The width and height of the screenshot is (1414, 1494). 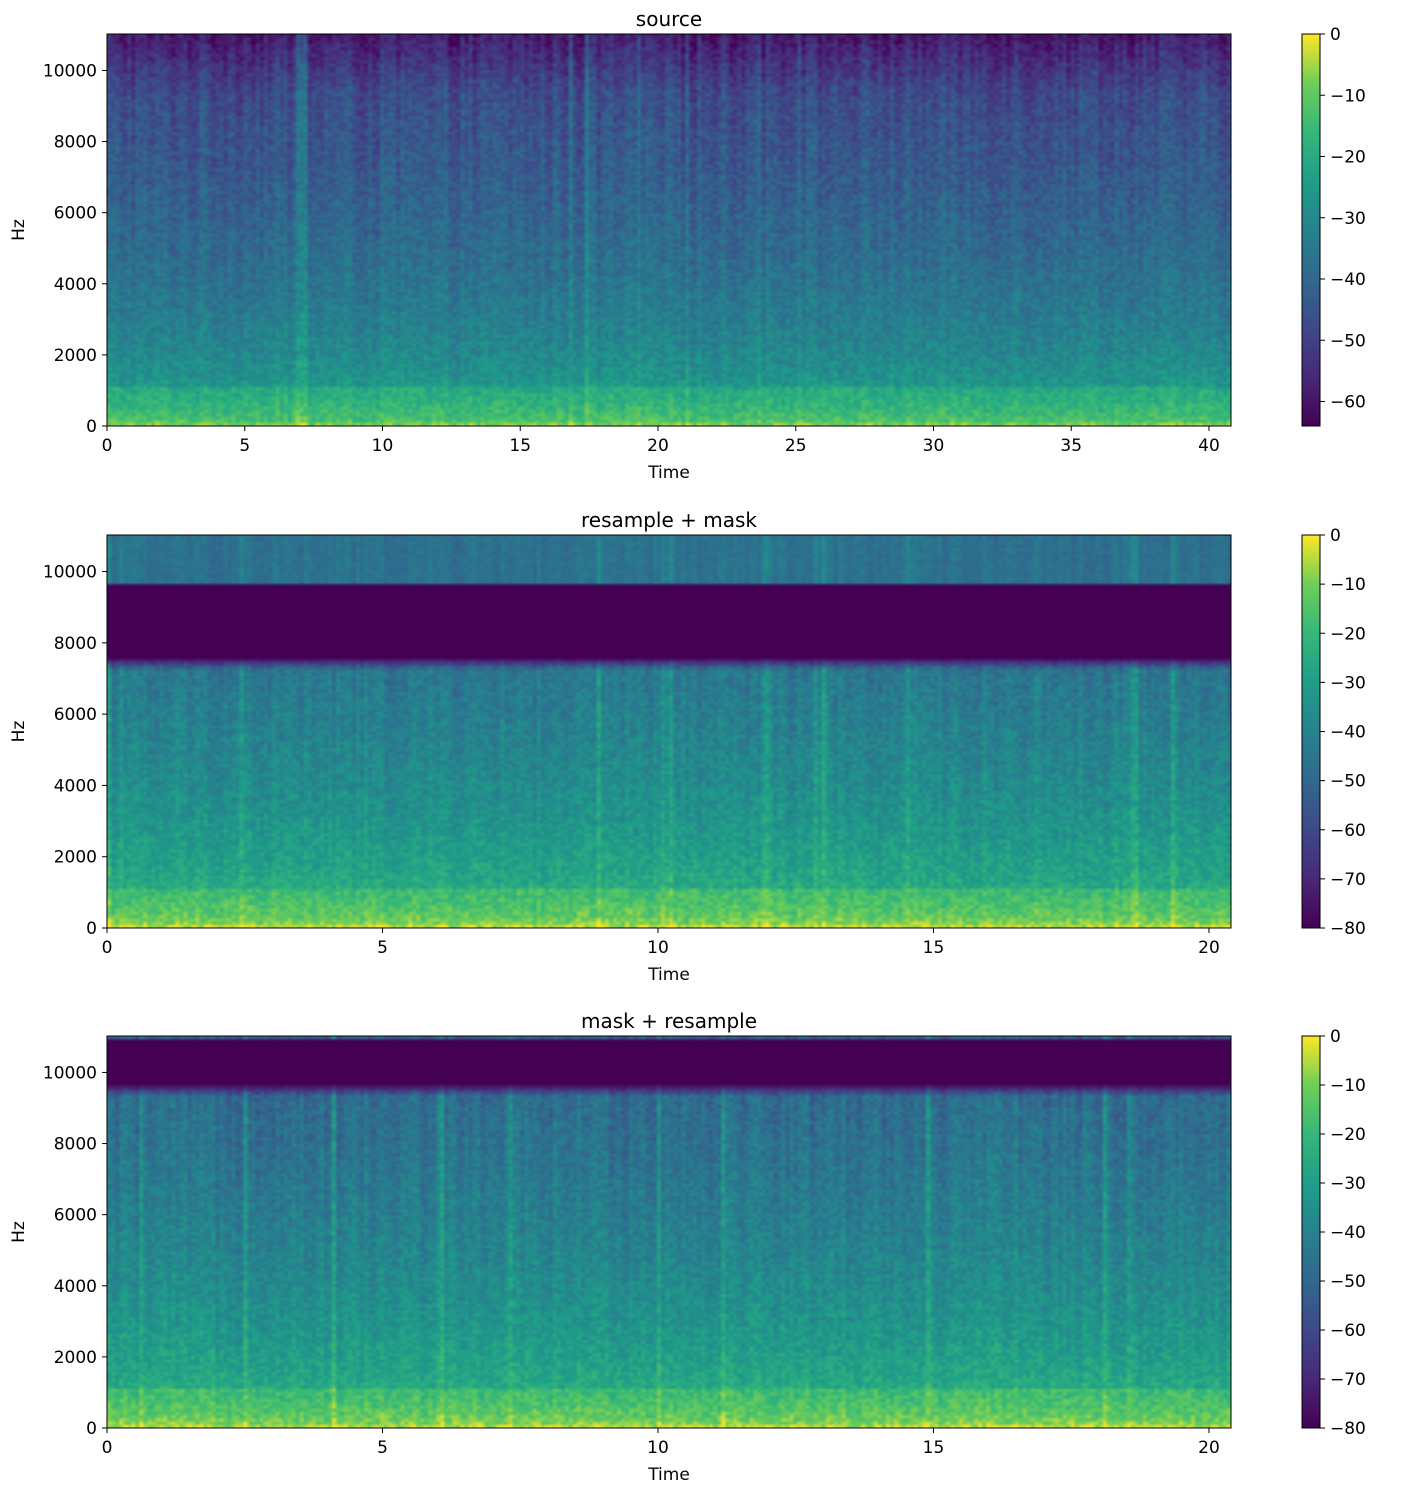 What do you see at coordinates (669, 1021) in the screenshot?
I see `chart-title: mask + resample` at bounding box center [669, 1021].